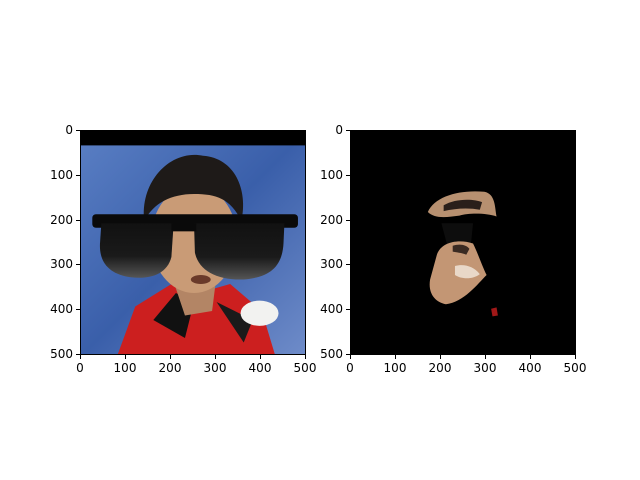 This screenshot has height=480, width=640. What do you see at coordinates (196, 319) in the screenshot?
I see `red-jersey` at bounding box center [196, 319].